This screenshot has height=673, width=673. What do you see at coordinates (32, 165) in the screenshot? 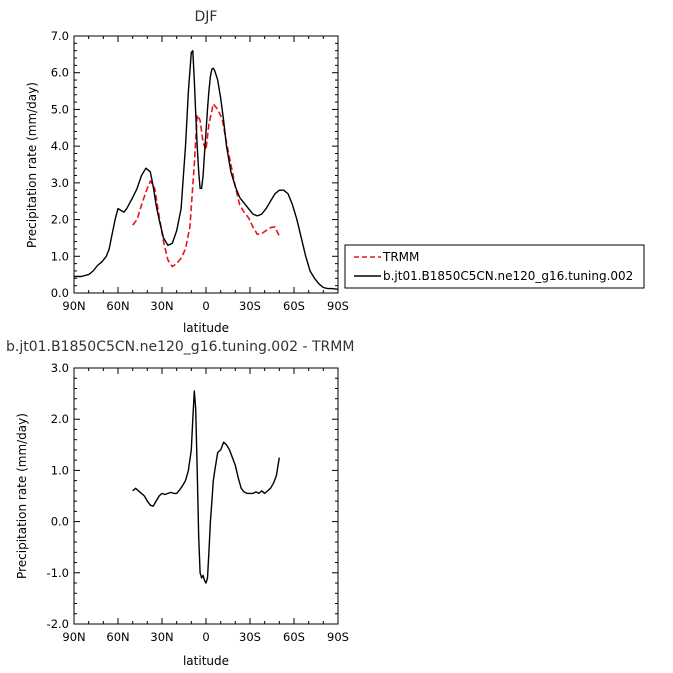
I see `y-axis-label-1: Precipitation rate (mm/day)` at bounding box center [32, 165].